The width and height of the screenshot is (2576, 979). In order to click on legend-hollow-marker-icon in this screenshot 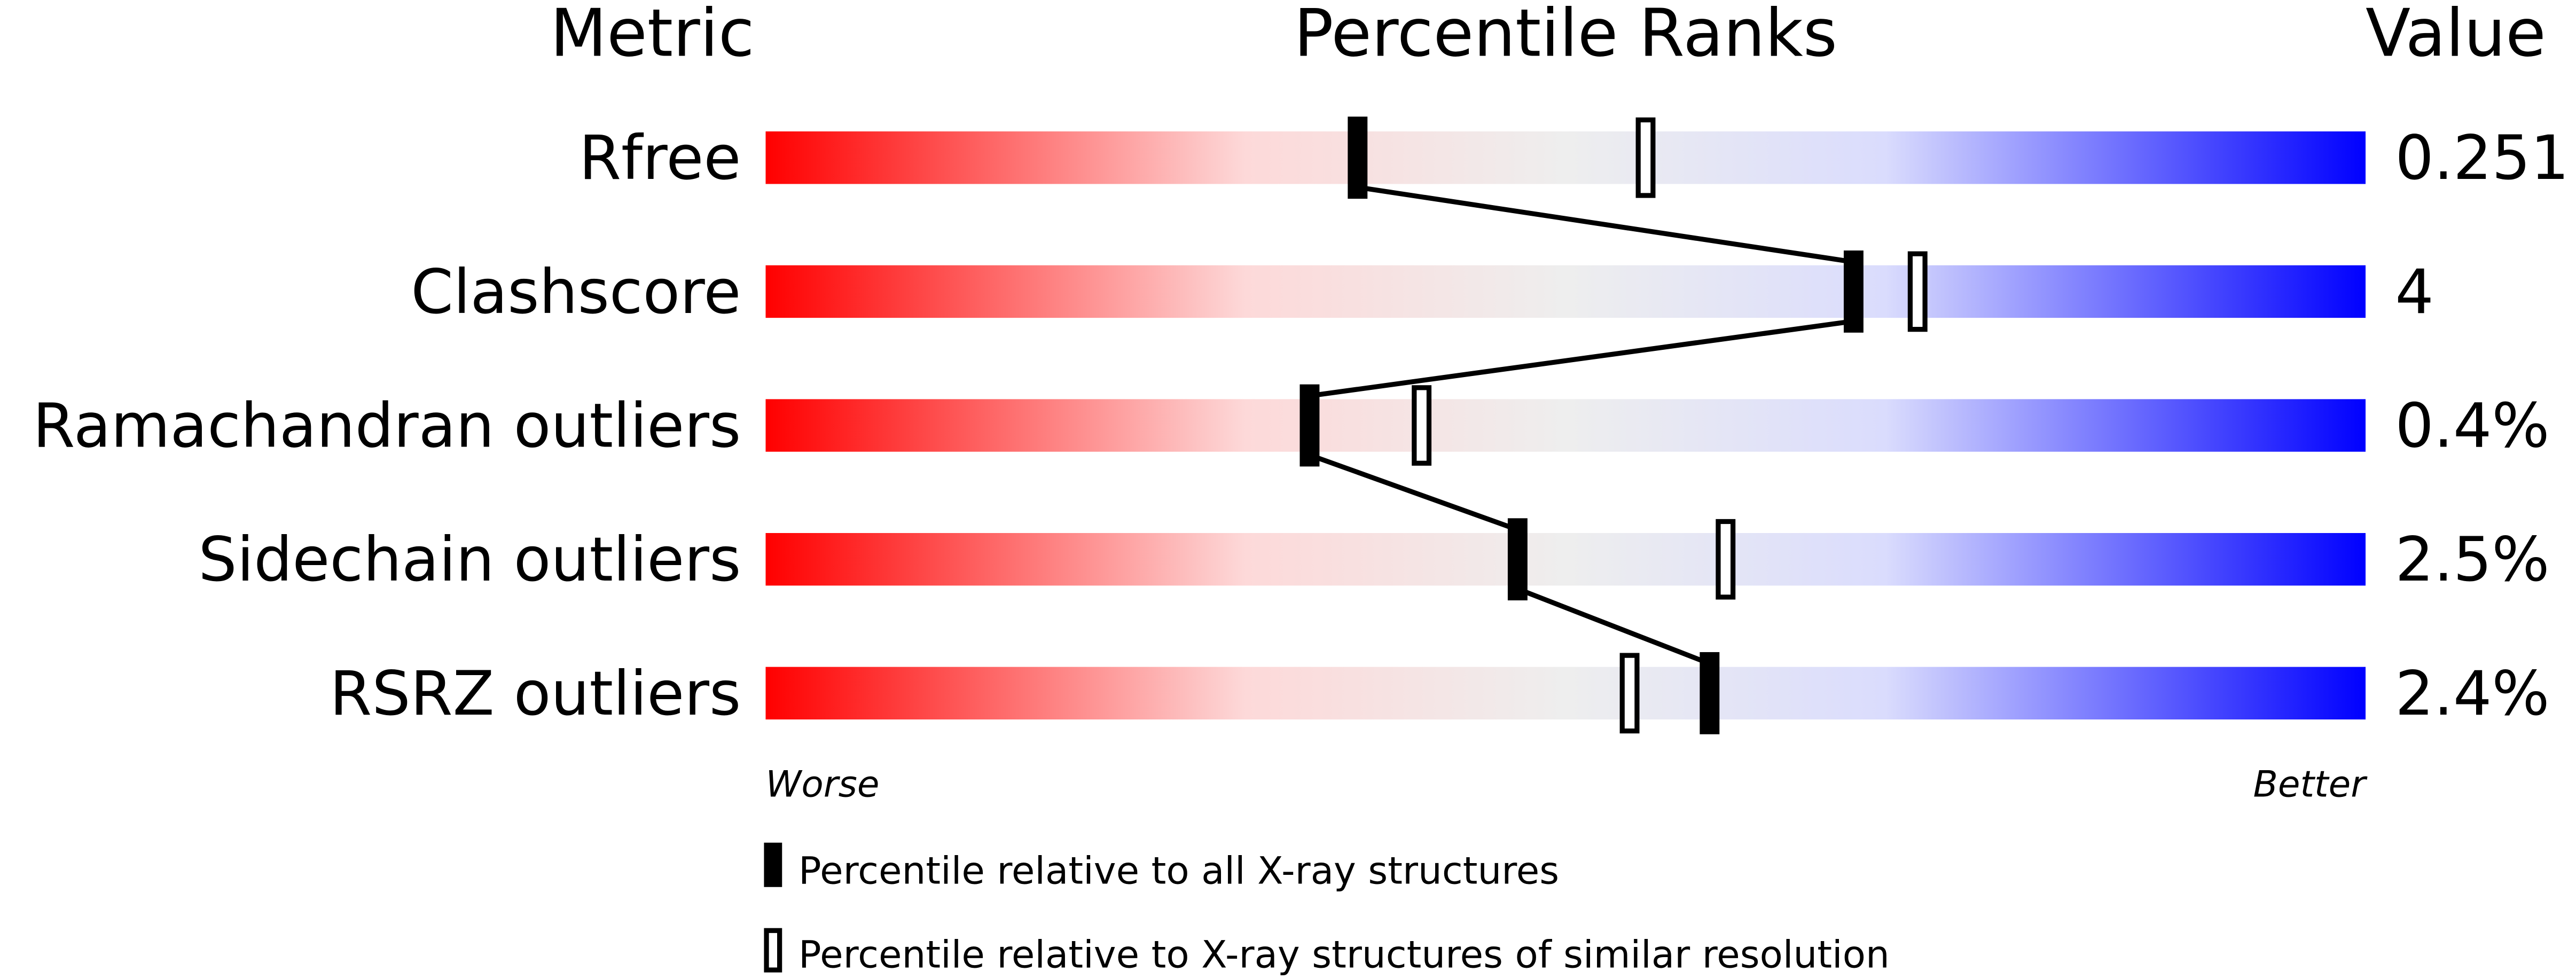, I will do `click(773, 950)`.